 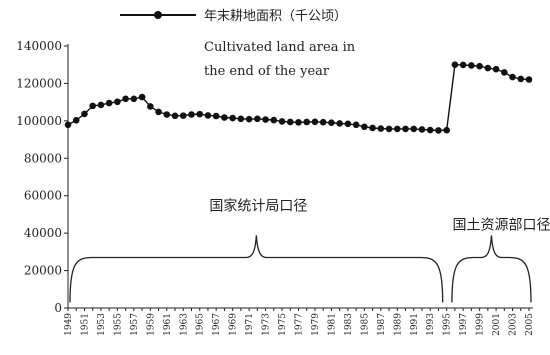 What do you see at coordinates (42, 177) in the screenshot?
I see `y-axis: 0 20000 40000 60000 80000 100000 120000 140000` at bounding box center [42, 177].